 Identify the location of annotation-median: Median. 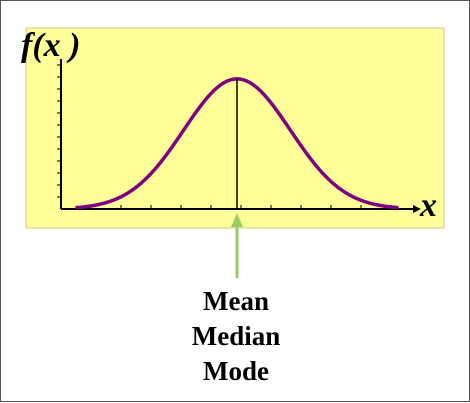
(236, 336).